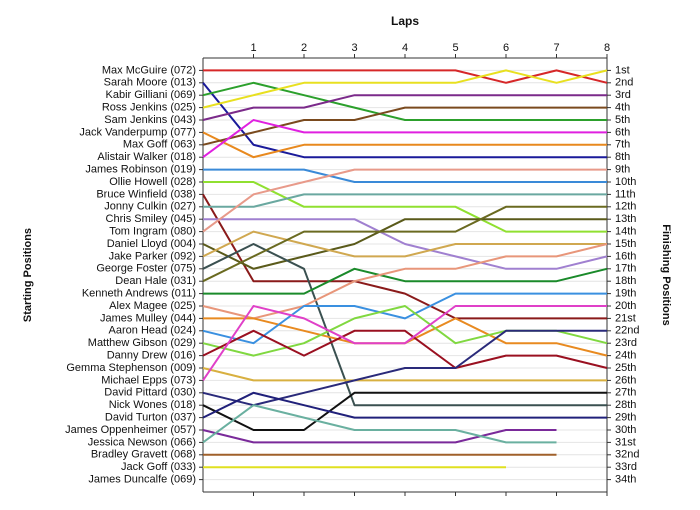 The width and height of the screenshot is (700, 510). I want to click on y2-tick-label: 26th, so click(625, 380).